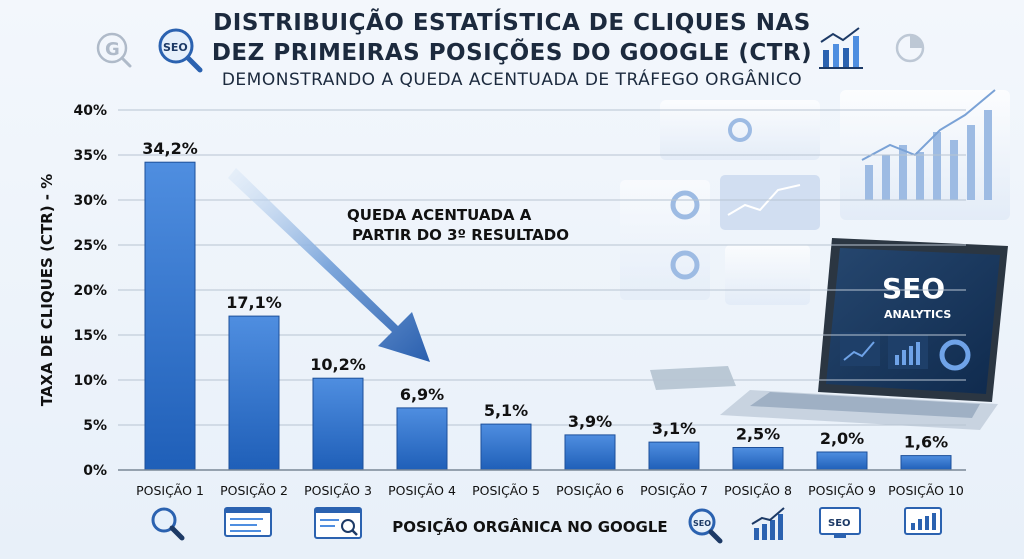 This screenshot has height=559, width=1024. Describe the element at coordinates (506, 410) in the screenshot. I see `data-label: 5,1%` at that location.